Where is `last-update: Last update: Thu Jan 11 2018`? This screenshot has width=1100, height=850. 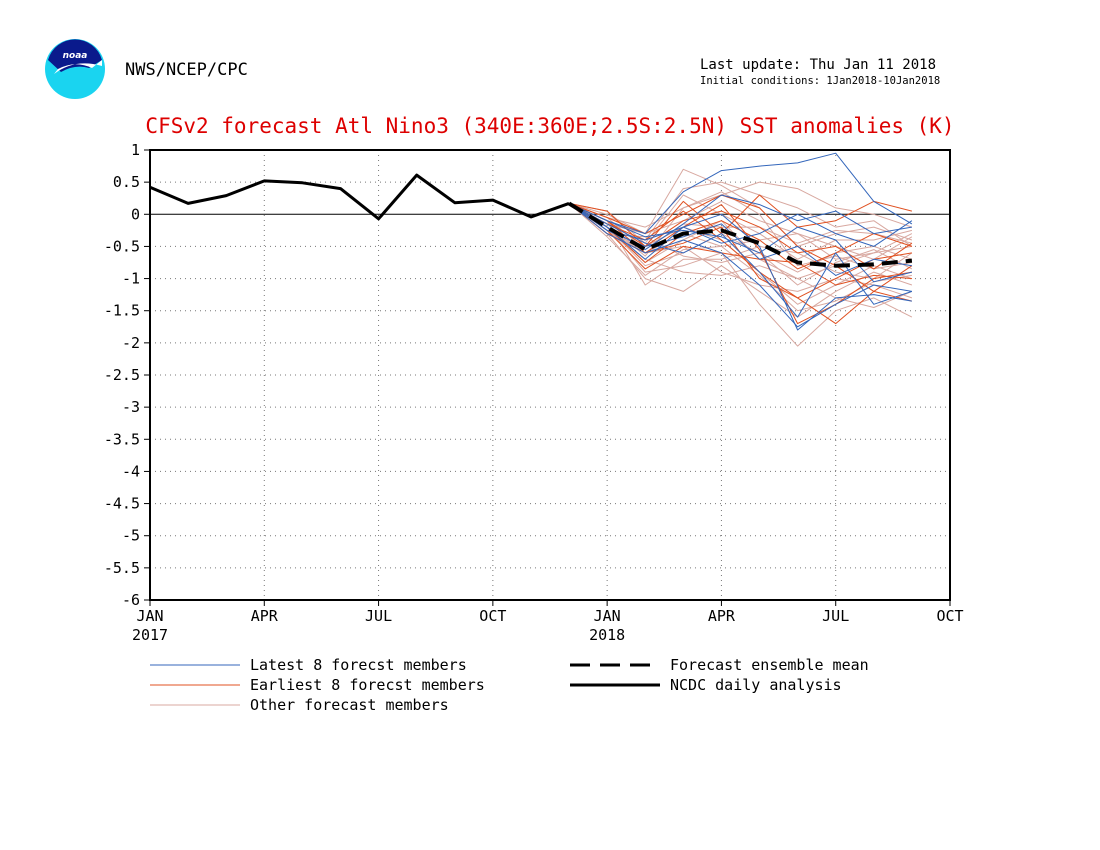 last-update: Last update: Thu Jan 11 2018 is located at coordinates (818, 65).